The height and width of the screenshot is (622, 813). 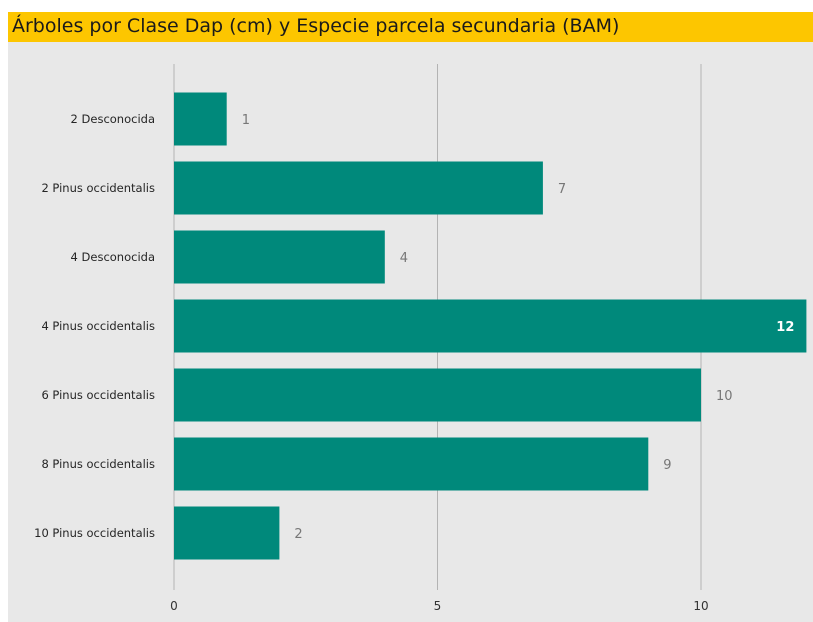 I want to click on x-tick-label: 10, so click(x=700, y=606).